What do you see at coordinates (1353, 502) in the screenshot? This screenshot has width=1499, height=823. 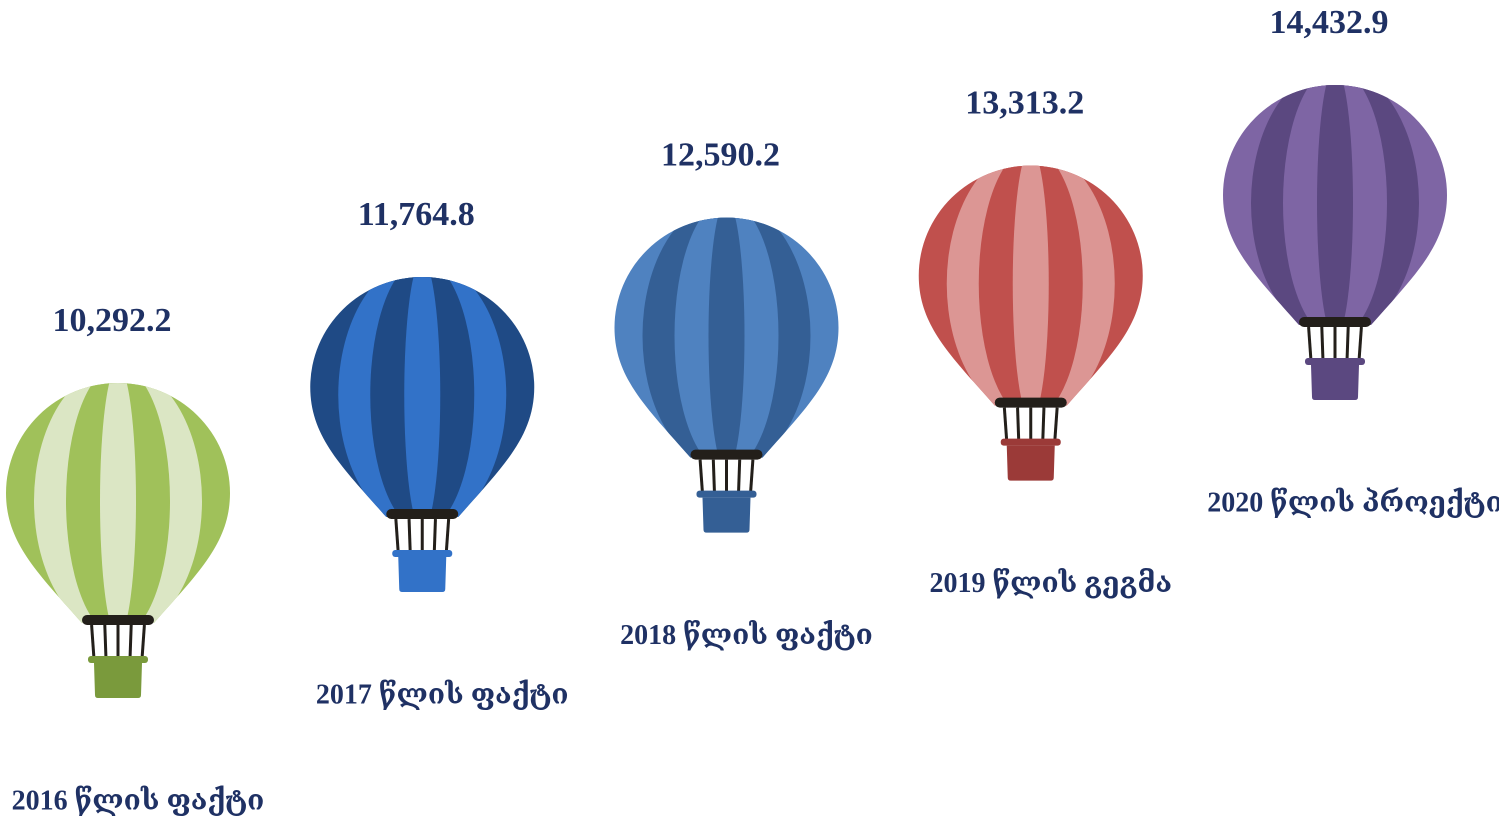 I see `category-label: 2020 წლის პროექტი` at bounding box center [1353, 502].